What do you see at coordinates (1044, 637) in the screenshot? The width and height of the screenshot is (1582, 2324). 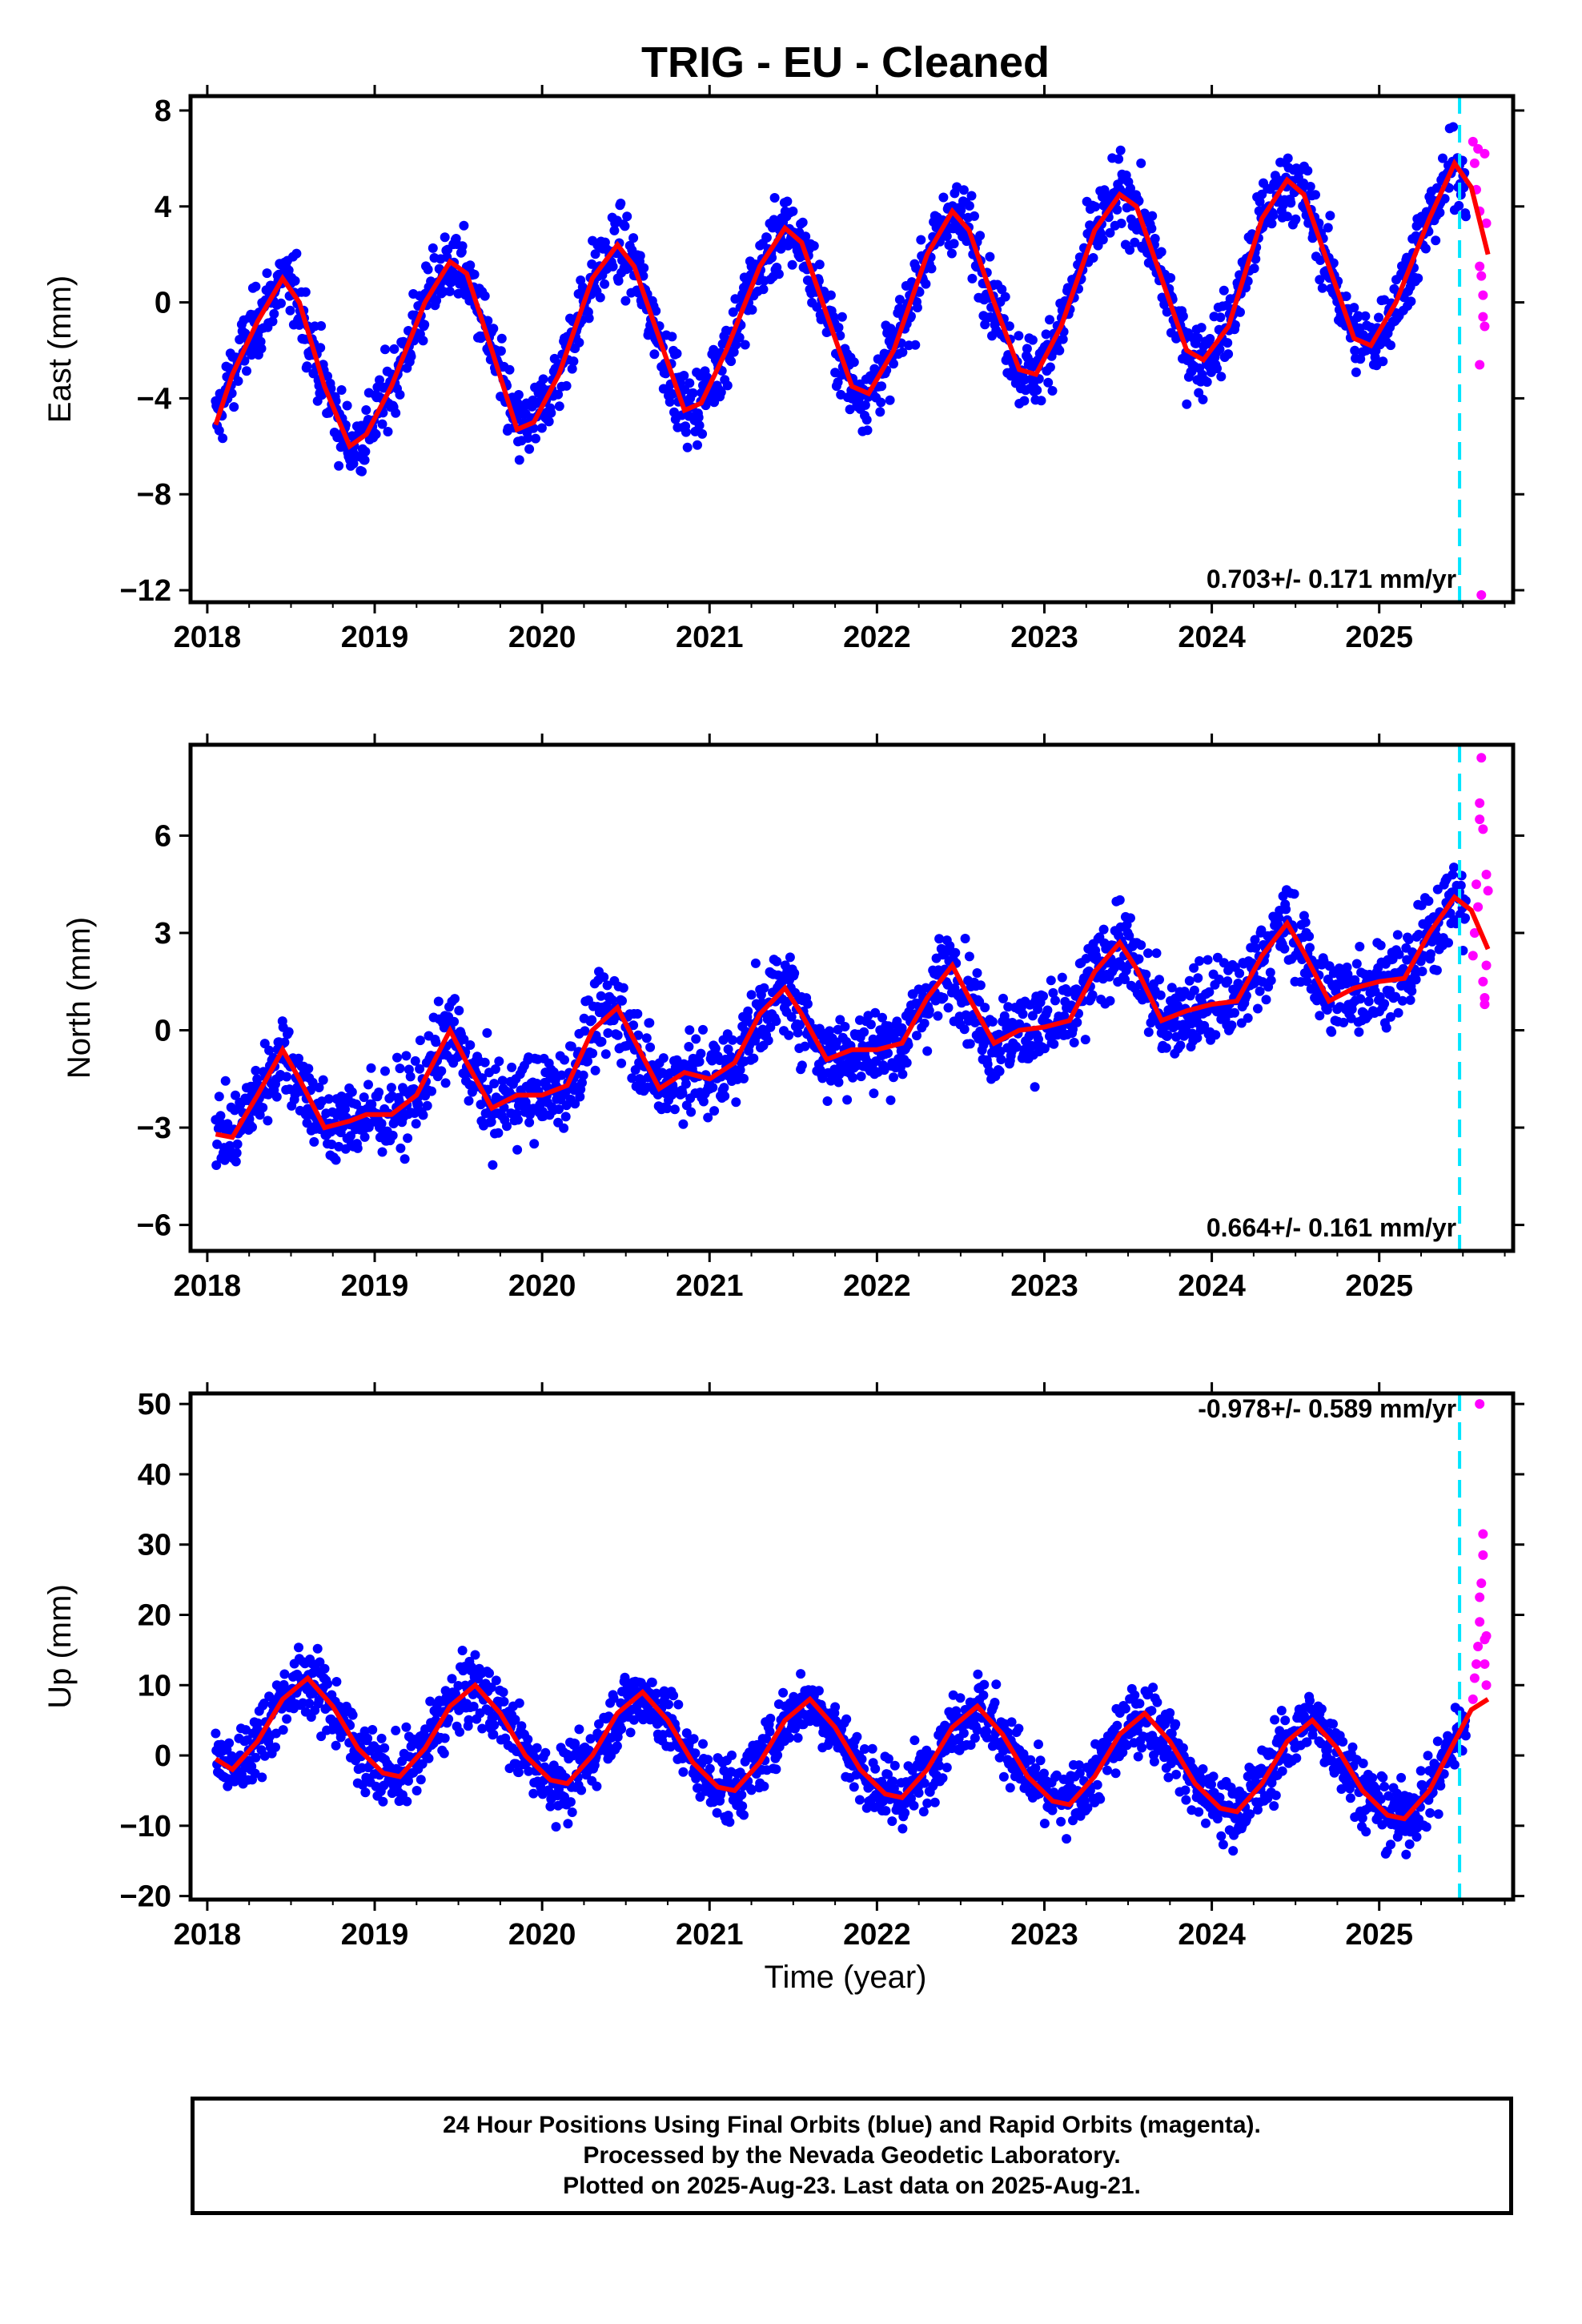 I see `x-tick-label: 2023` at bounding box center [1044, 637].